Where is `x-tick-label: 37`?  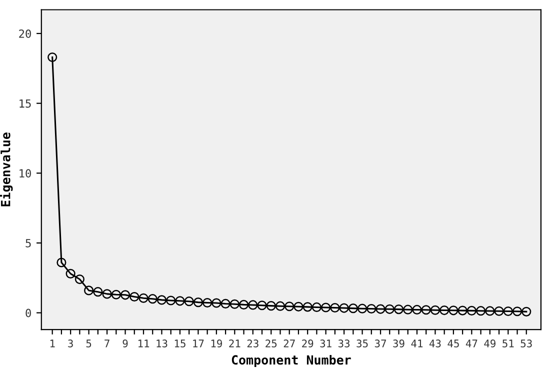 x-tick-label: 37 is located at coordinates (380, 344).